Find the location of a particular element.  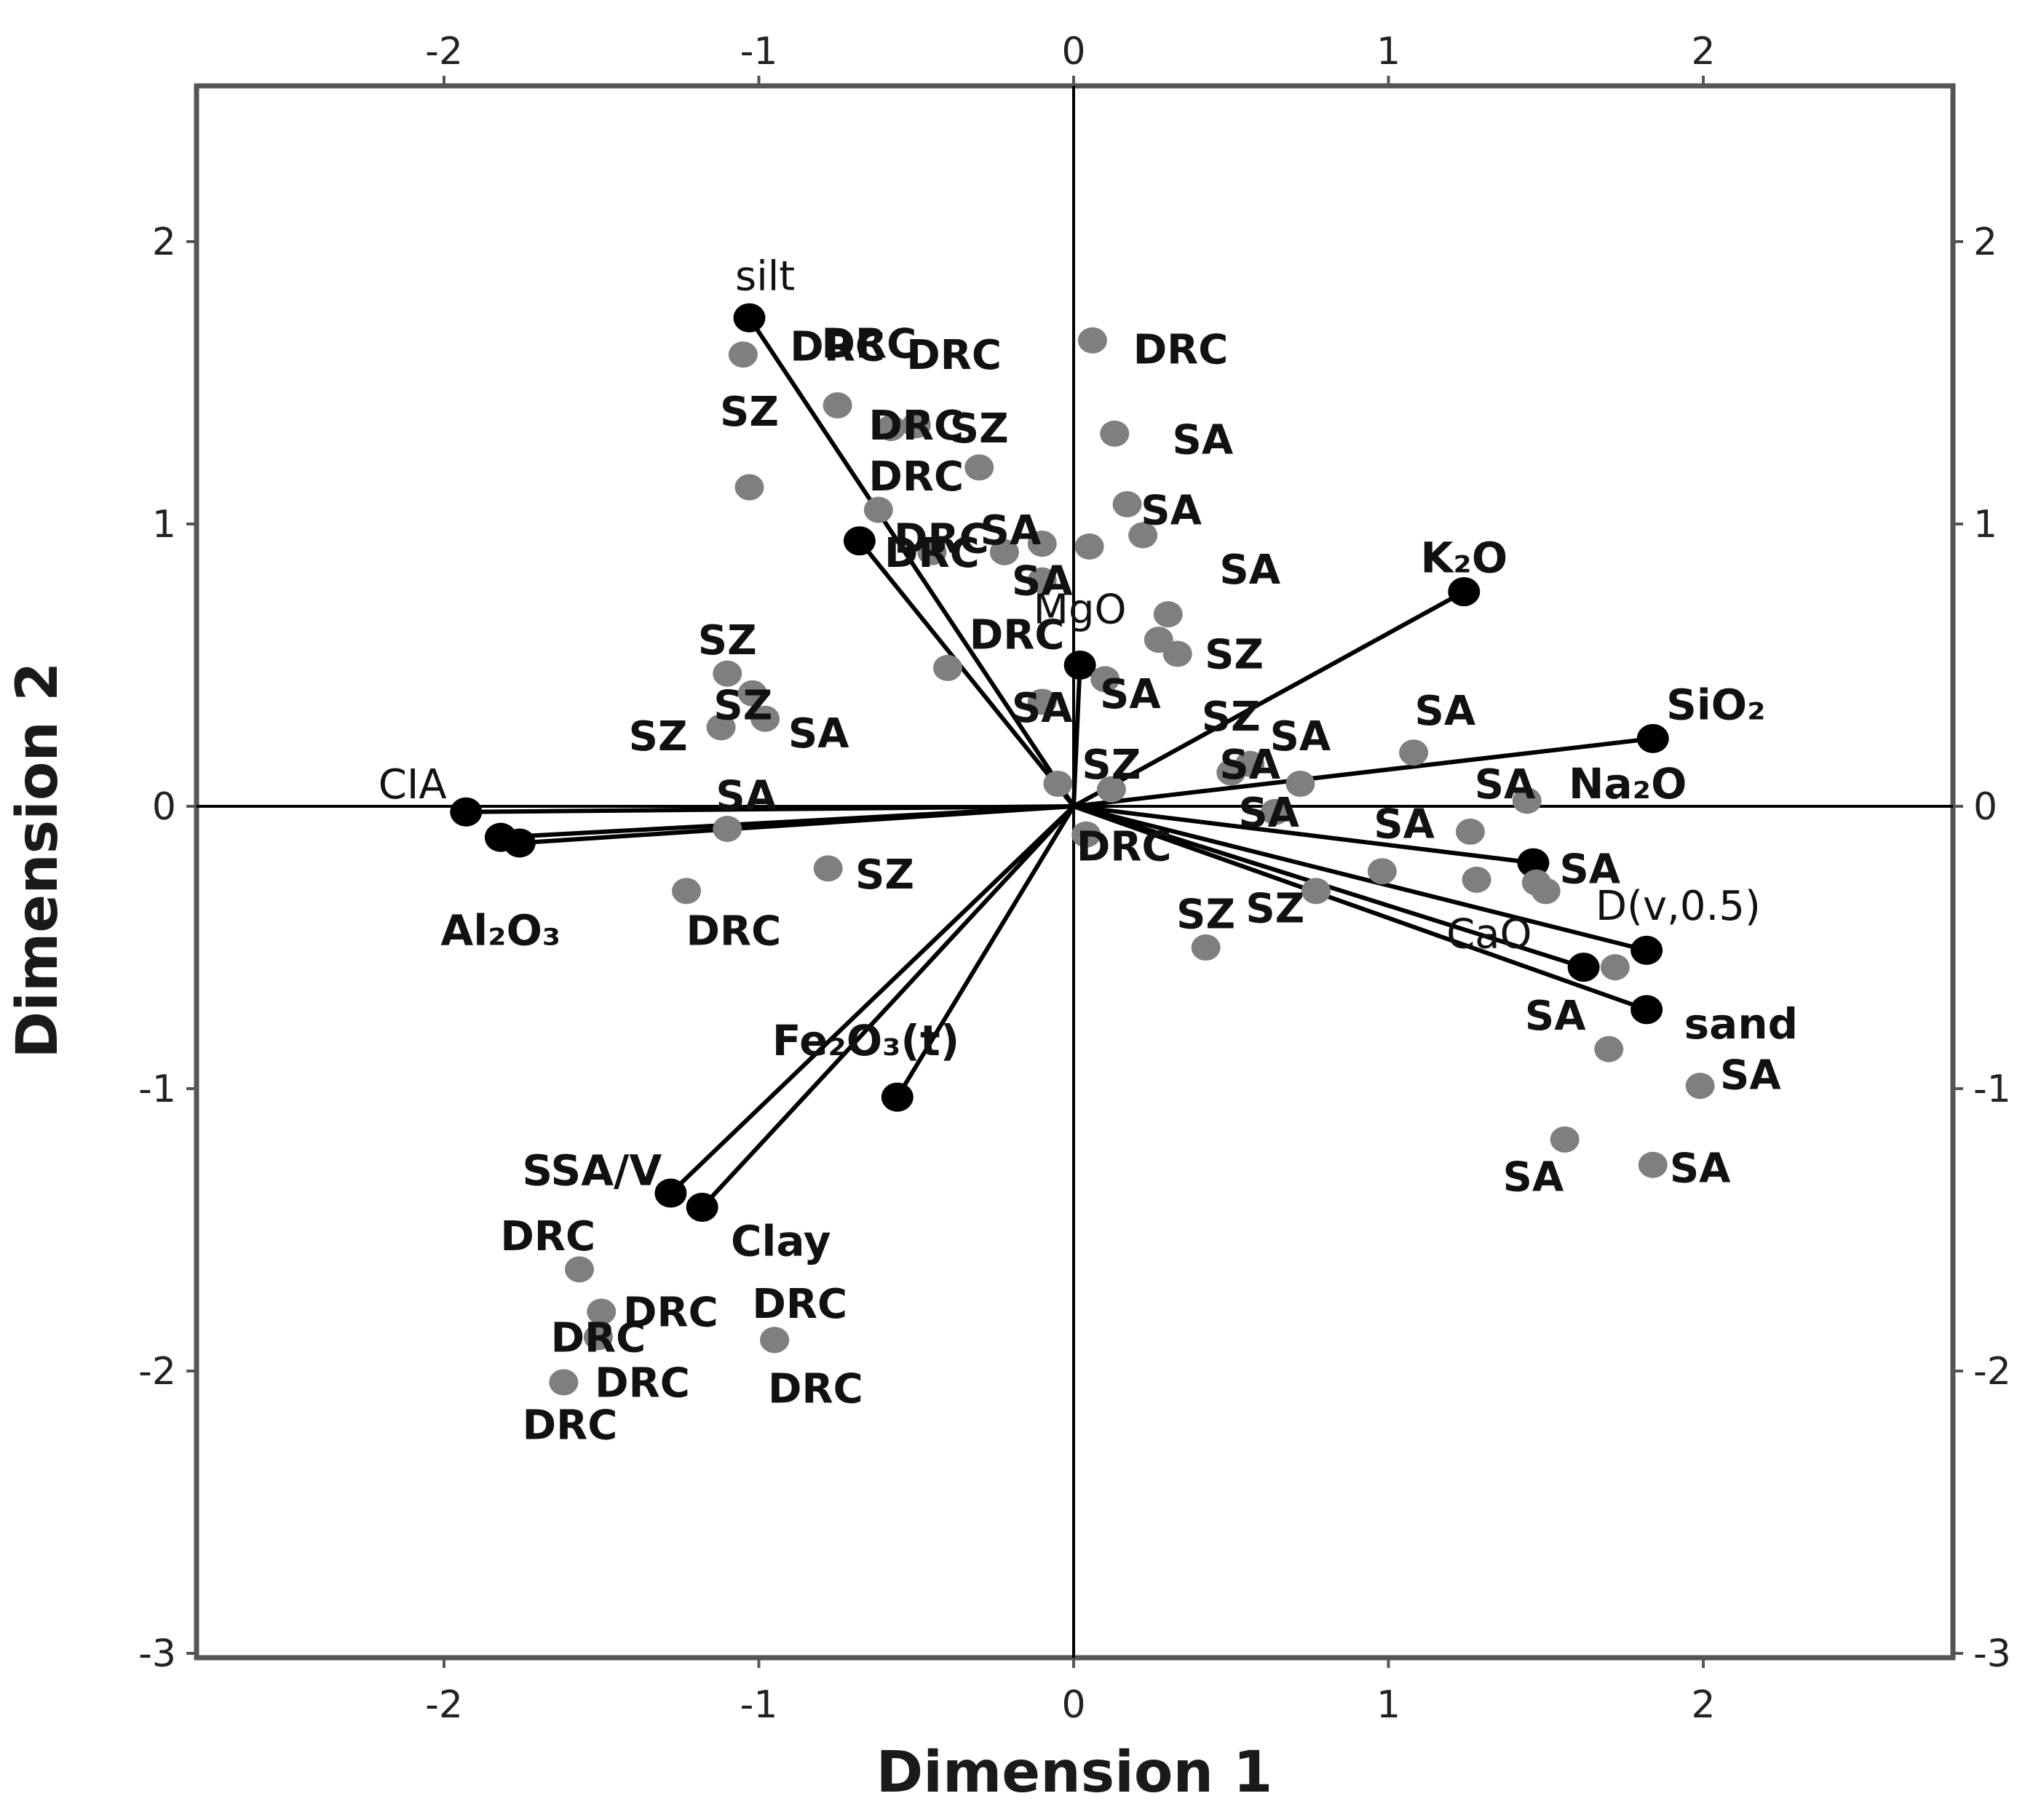

variable-label: MgO is located at coordinates (1080, 609).